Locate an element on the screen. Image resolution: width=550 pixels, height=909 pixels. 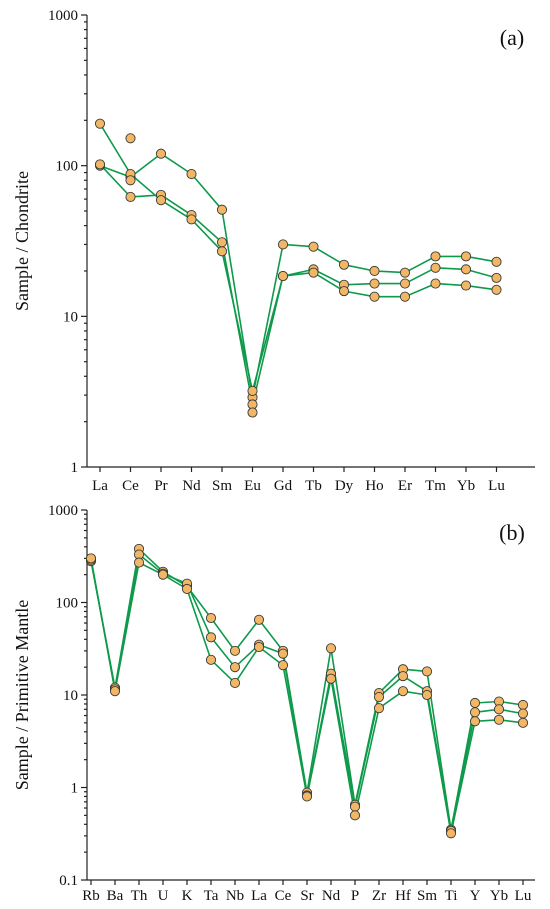
panel-b-x-tick-label: Hf is located at coordinates (403, 896).